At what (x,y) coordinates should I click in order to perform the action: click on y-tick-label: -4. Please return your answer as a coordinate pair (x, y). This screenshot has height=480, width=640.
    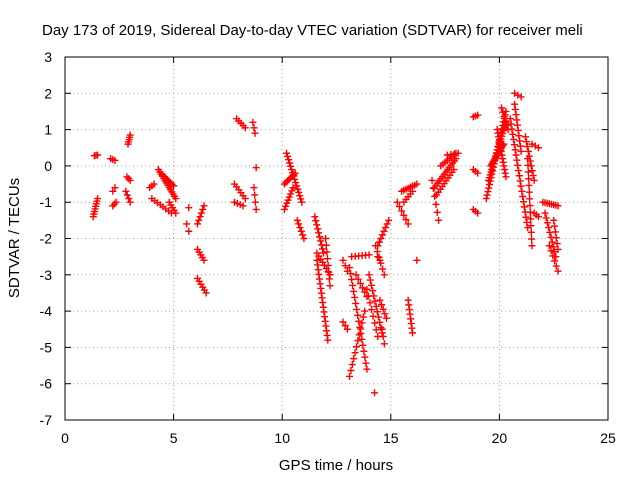
    Looking at the image, I should click on (46, 311).